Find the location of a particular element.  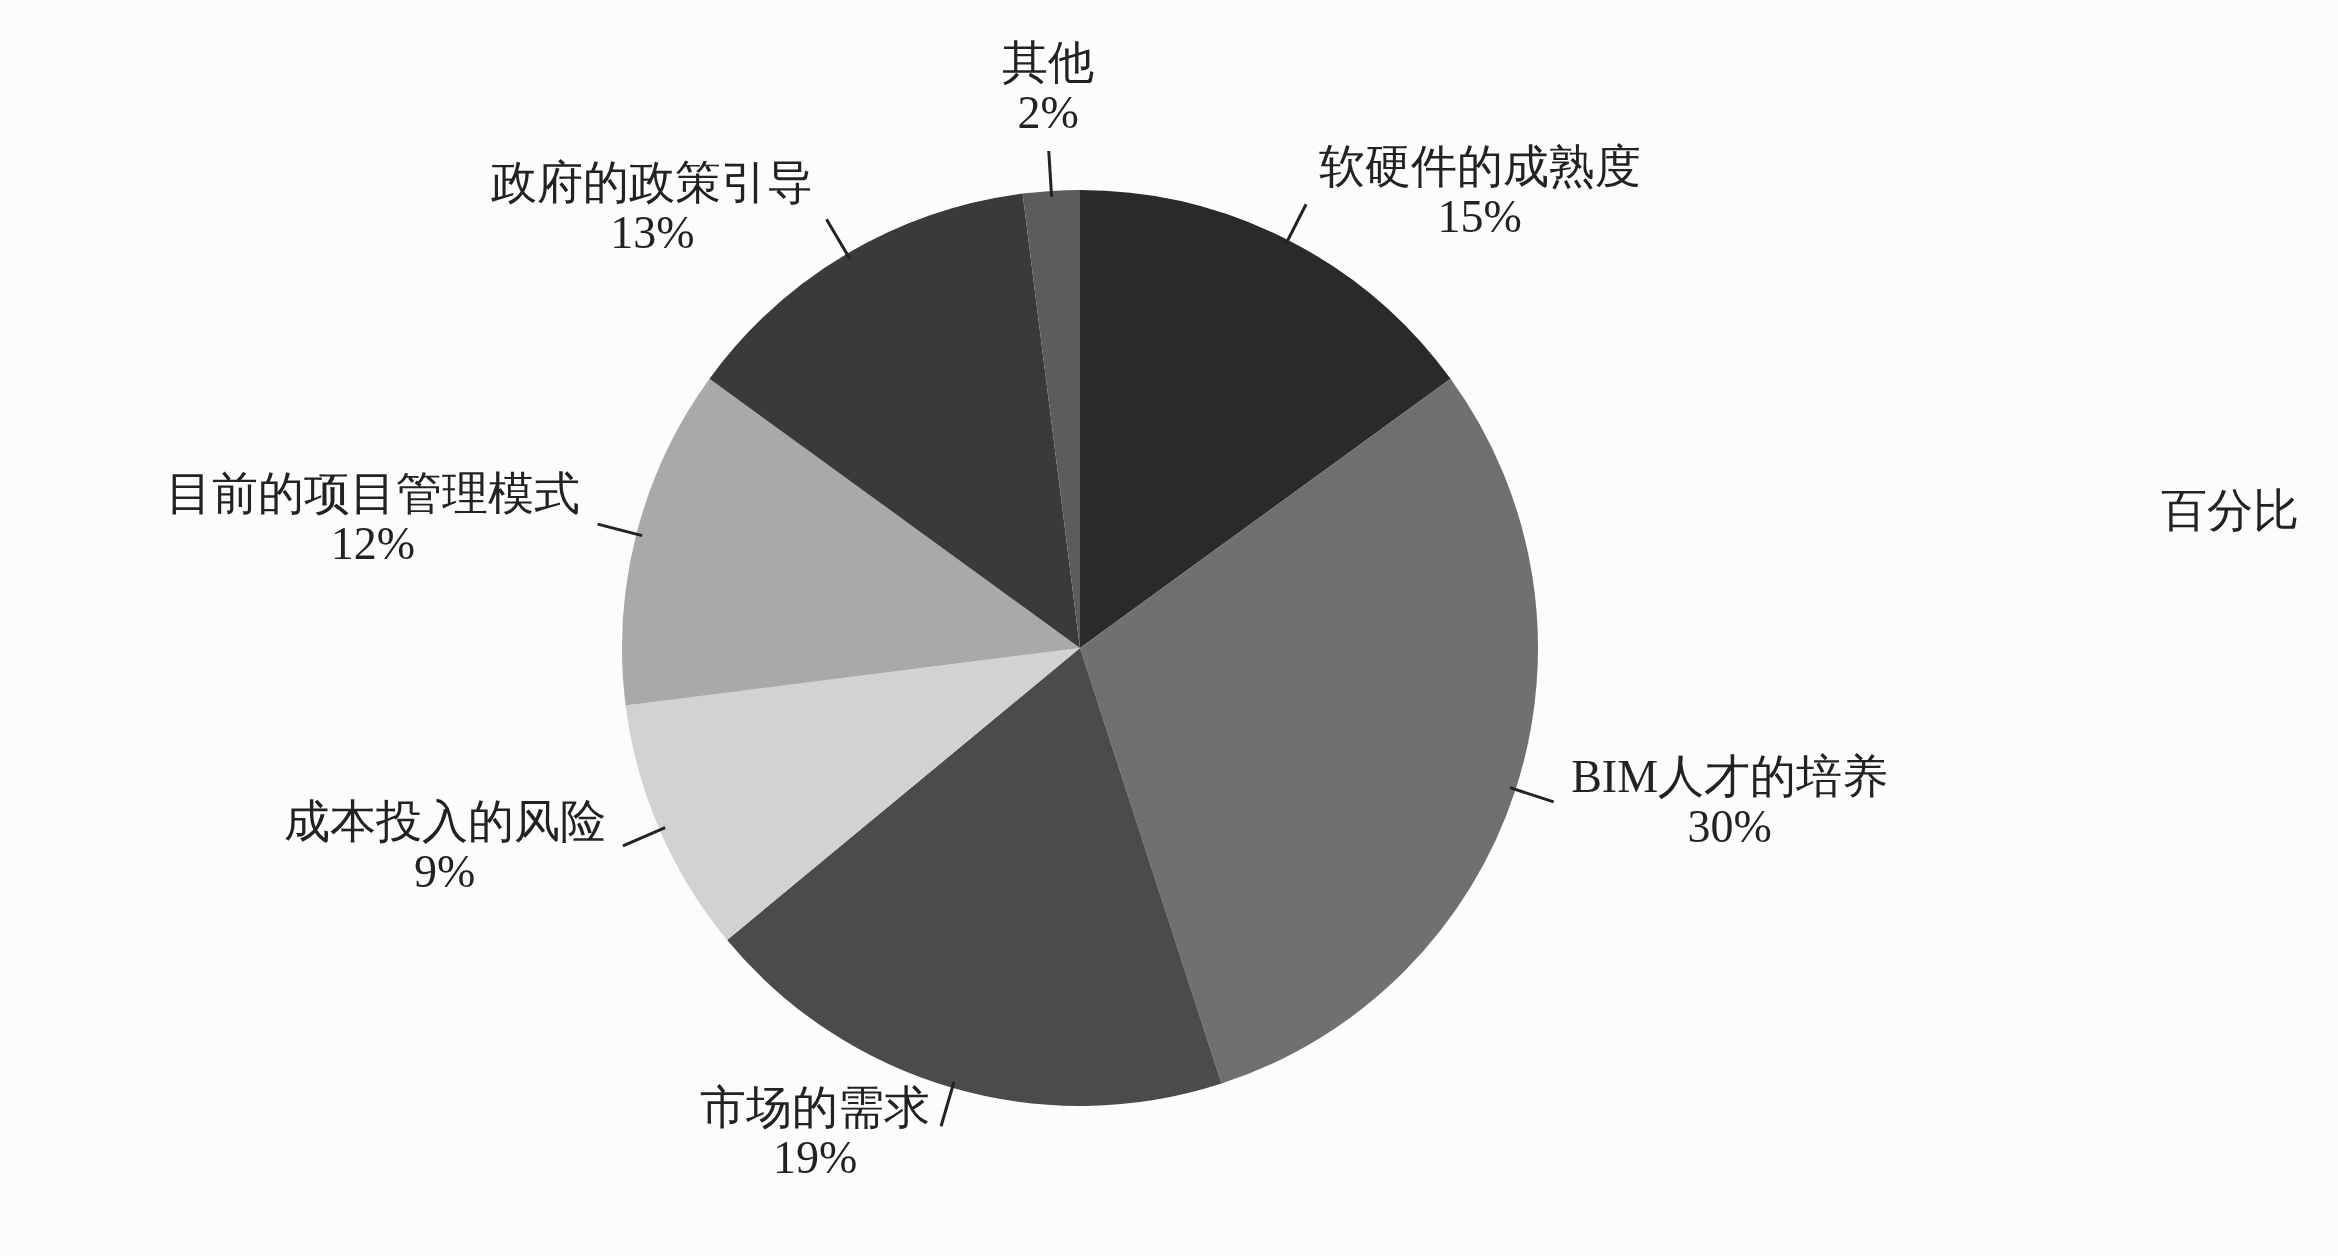

data-label: 12% is located at coordinates (373, 543).